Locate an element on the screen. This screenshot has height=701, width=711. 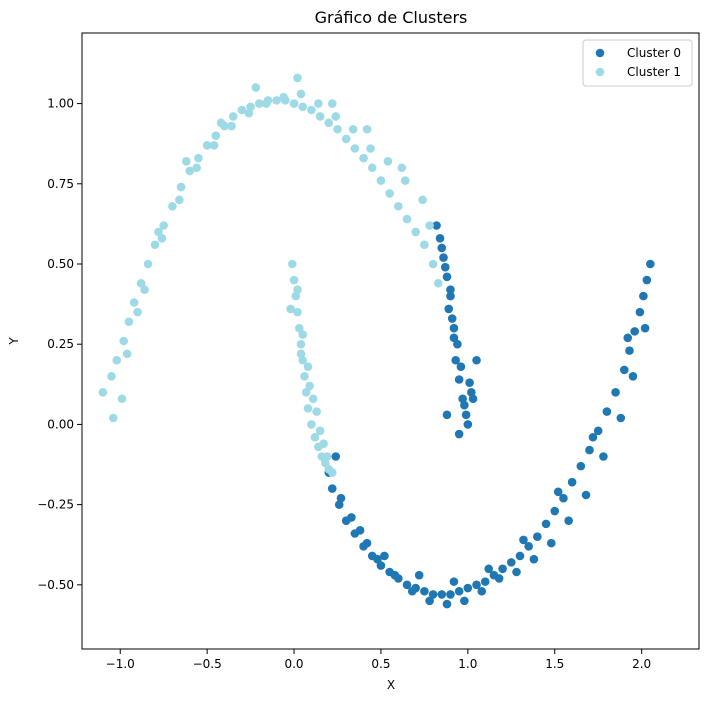
legend: Cluster 0 Cluster 1 is located at coordinates (637, 63).